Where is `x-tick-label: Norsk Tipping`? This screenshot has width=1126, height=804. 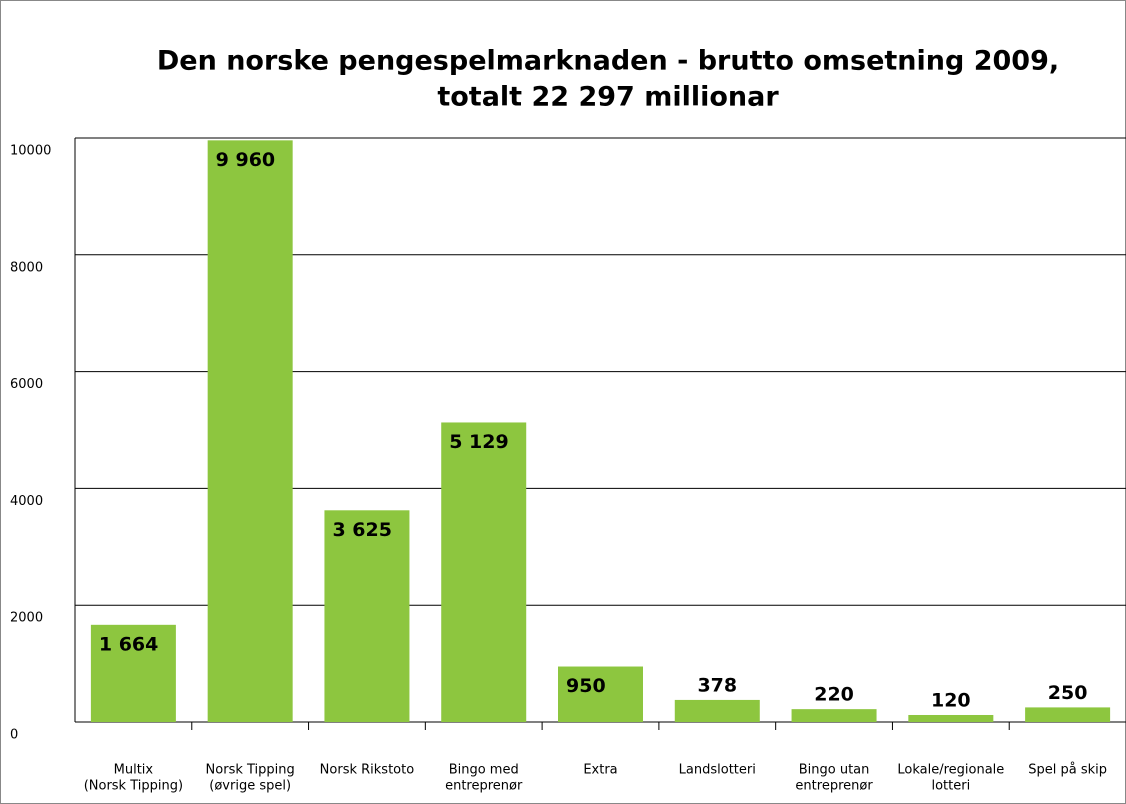 x-tick-label: Norsk Tipping is located at coordinates (250, 770).